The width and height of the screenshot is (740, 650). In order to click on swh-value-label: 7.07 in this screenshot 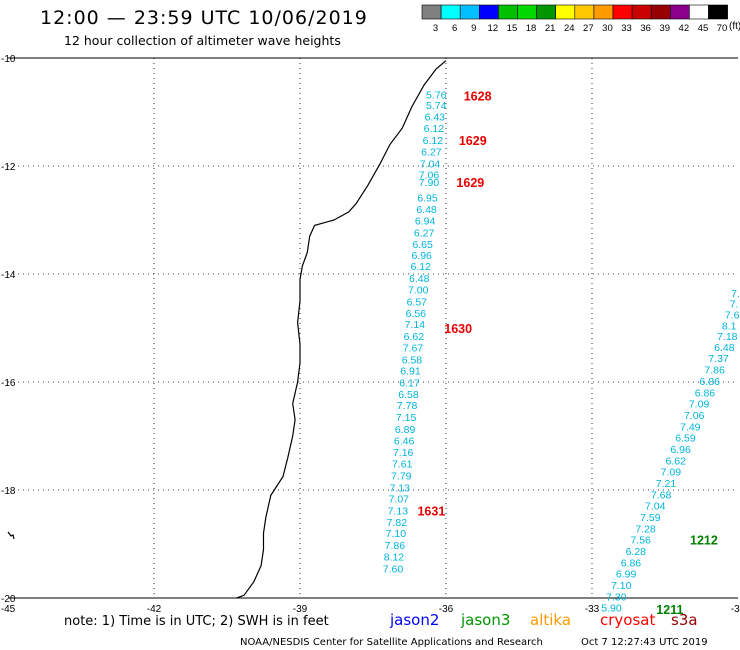, I will do `click(399, 500)`.